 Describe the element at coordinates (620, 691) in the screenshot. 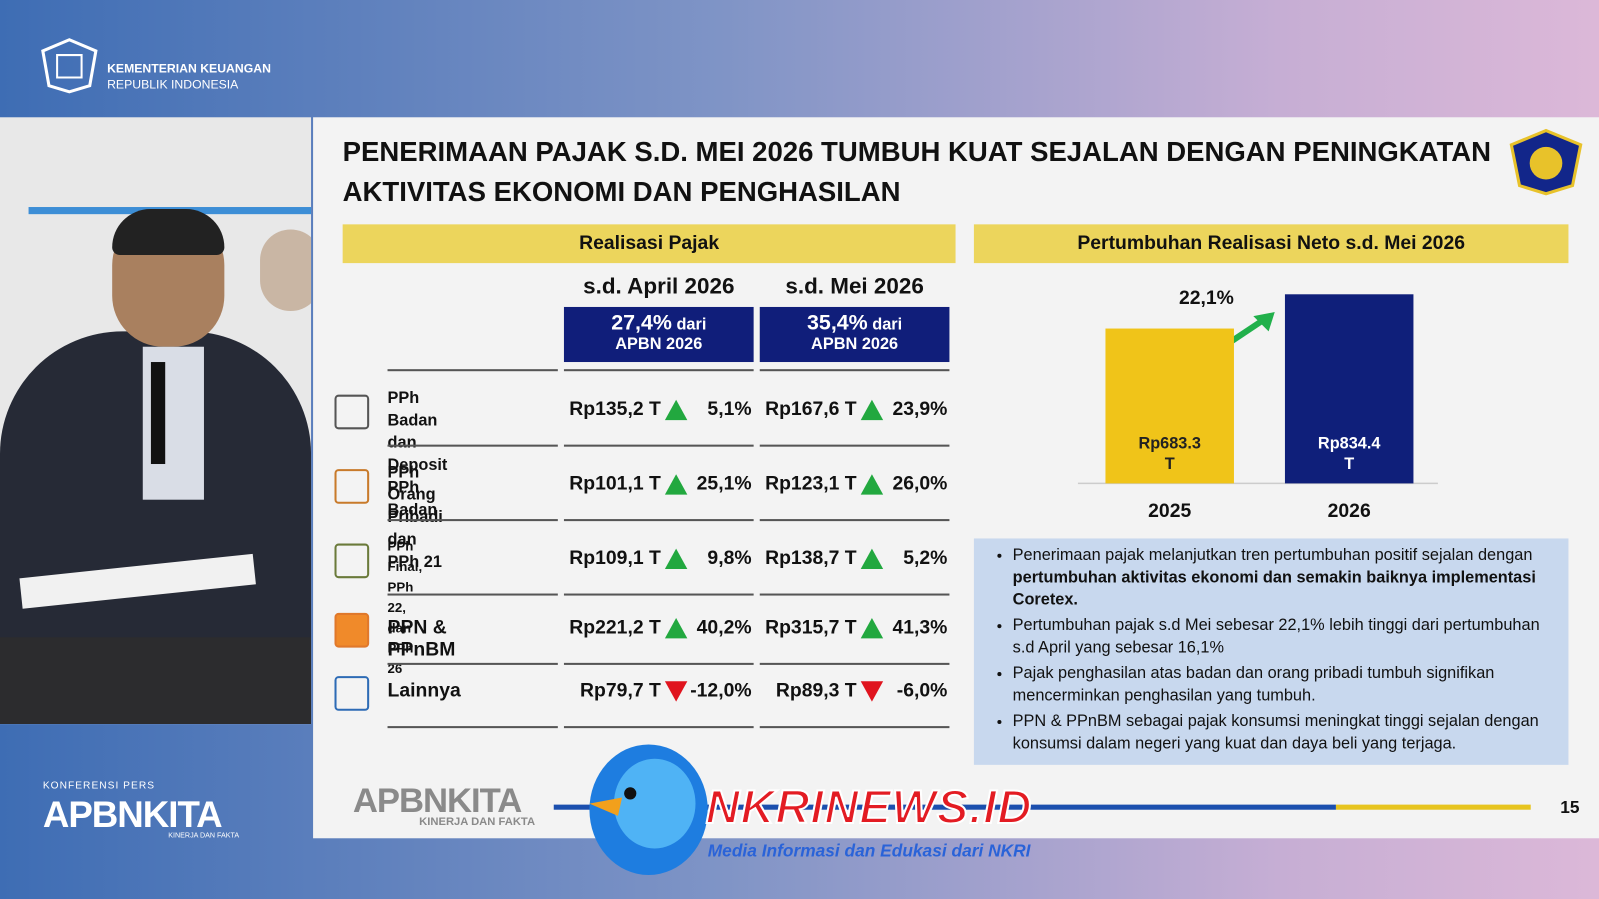

I see `cell-value: Rp79,7 T` at that location.